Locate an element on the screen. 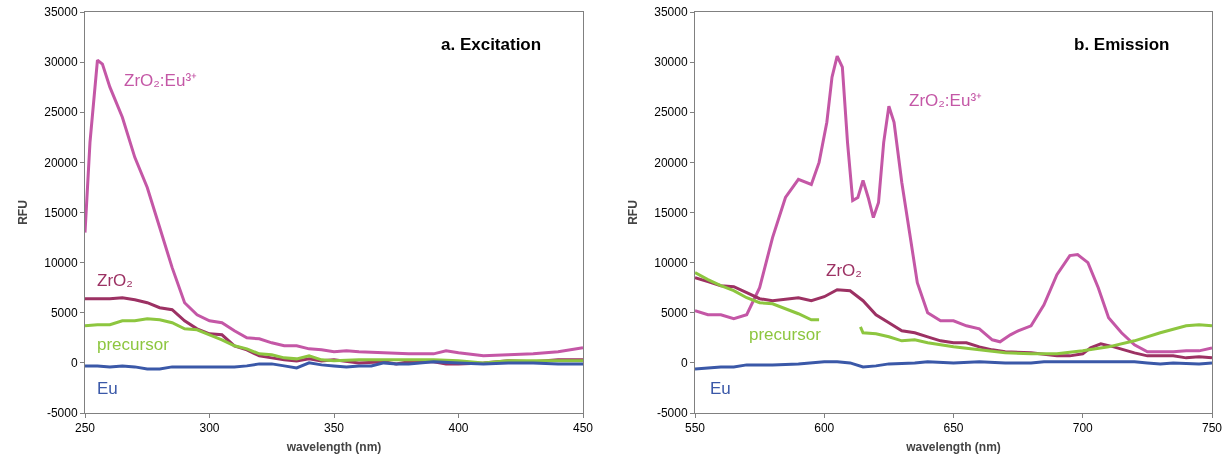 This screenshot has height=467, width=1225. x-tick-label: 250 is located at coordinates (85, 428).